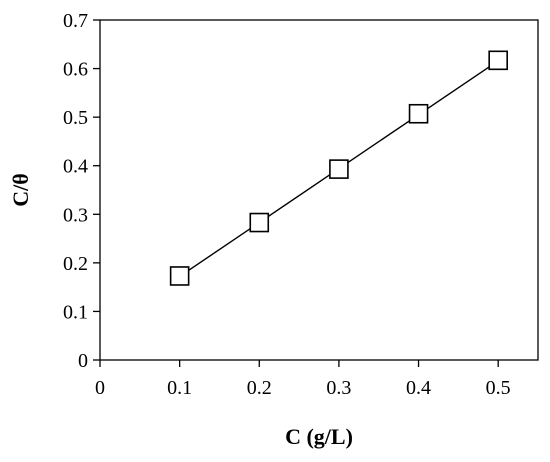  What do you see at coordinates (75, 118) in the screenshot?
I see `y-tick-label: 0.5` at bounding box center [75, 118].